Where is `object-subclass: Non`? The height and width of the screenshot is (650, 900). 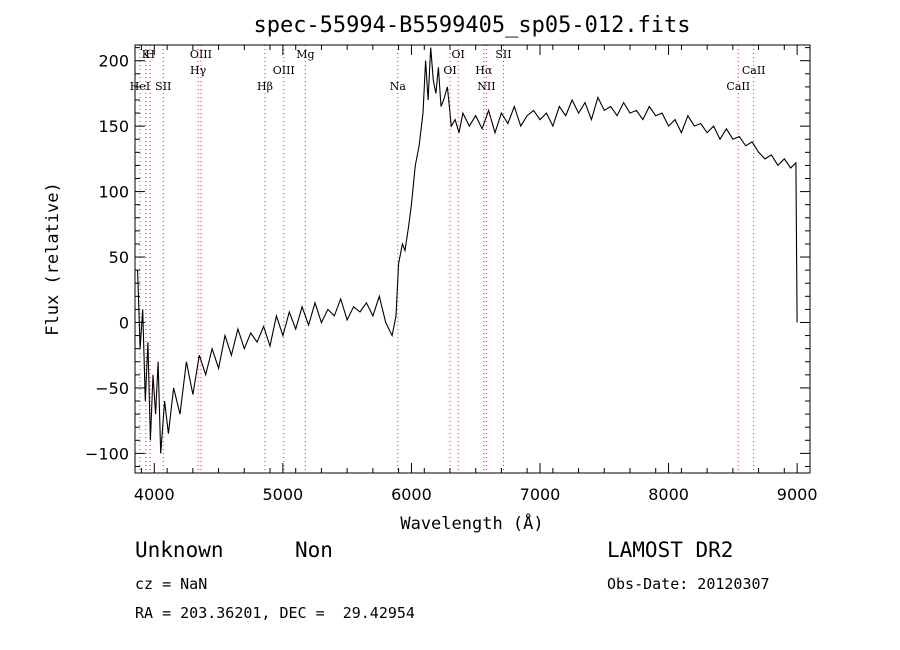 object-subclass: Non is located at coordinates (314, 550).